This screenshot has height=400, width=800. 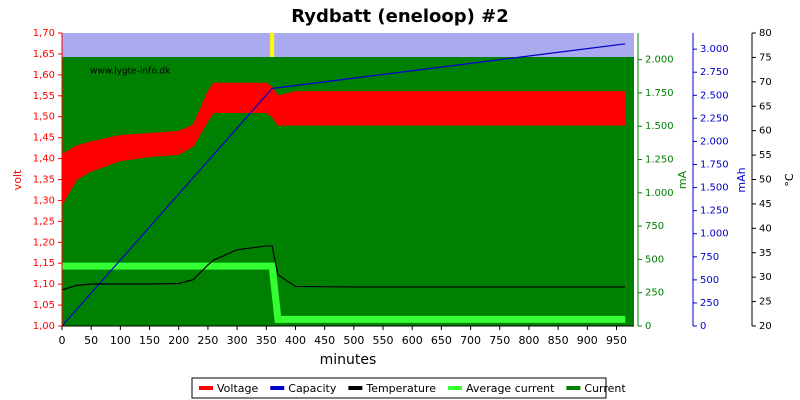 I want to click on x-tick-label: 400, so click(x=295, y=340).